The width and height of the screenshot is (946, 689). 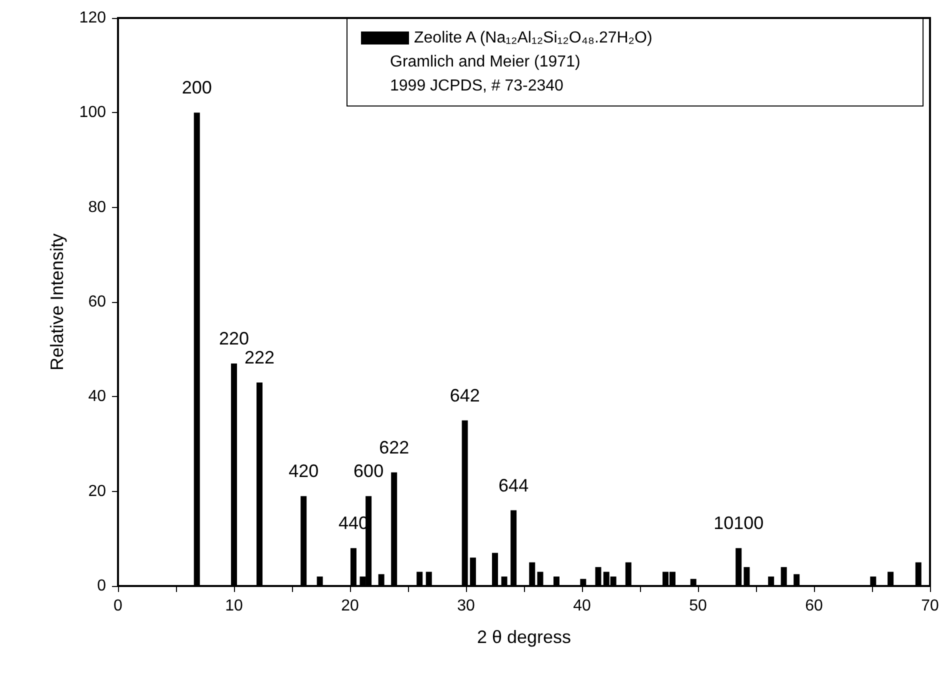 I want to click on annotation: 10100, so click(x=739, y=523).